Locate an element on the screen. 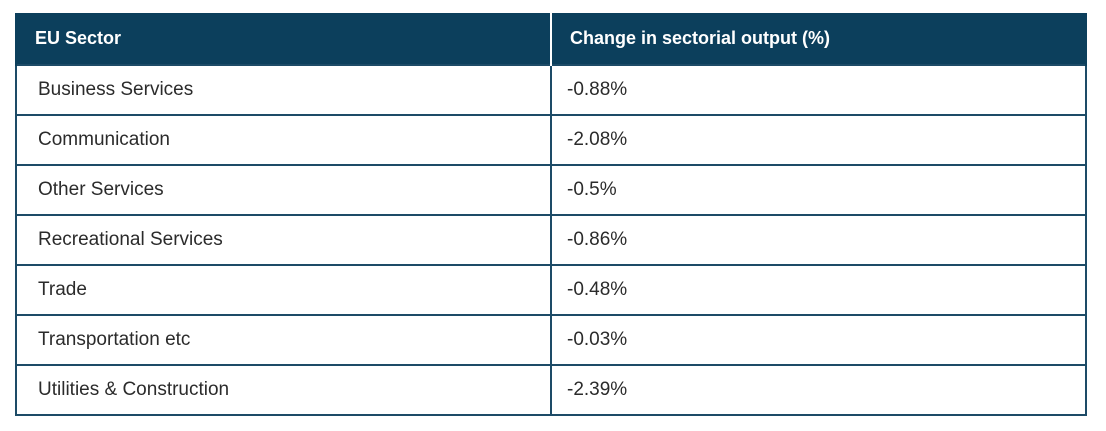 Image resolution: width=1106 pixels, height=431 pixels. sector-name: Recreational Services is located at coordinates (283, 240).